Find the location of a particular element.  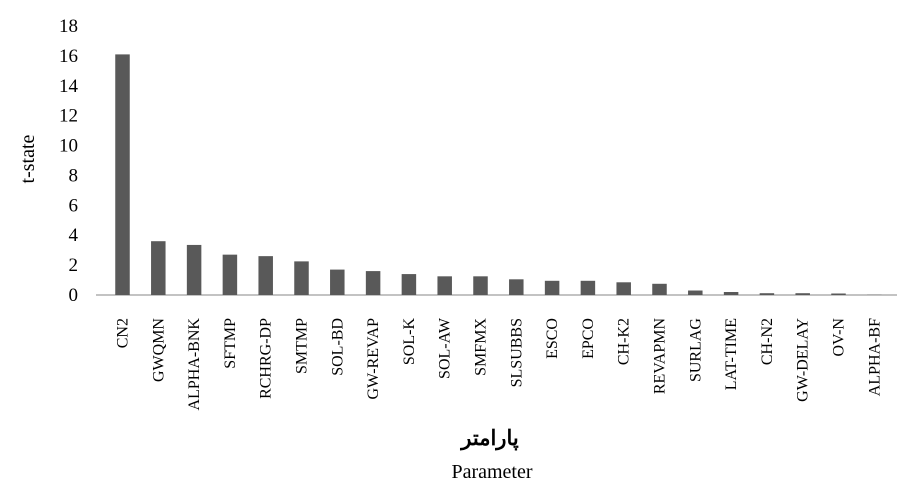

x-tick-label: CH-N2 is located at coordinates (767, 341).